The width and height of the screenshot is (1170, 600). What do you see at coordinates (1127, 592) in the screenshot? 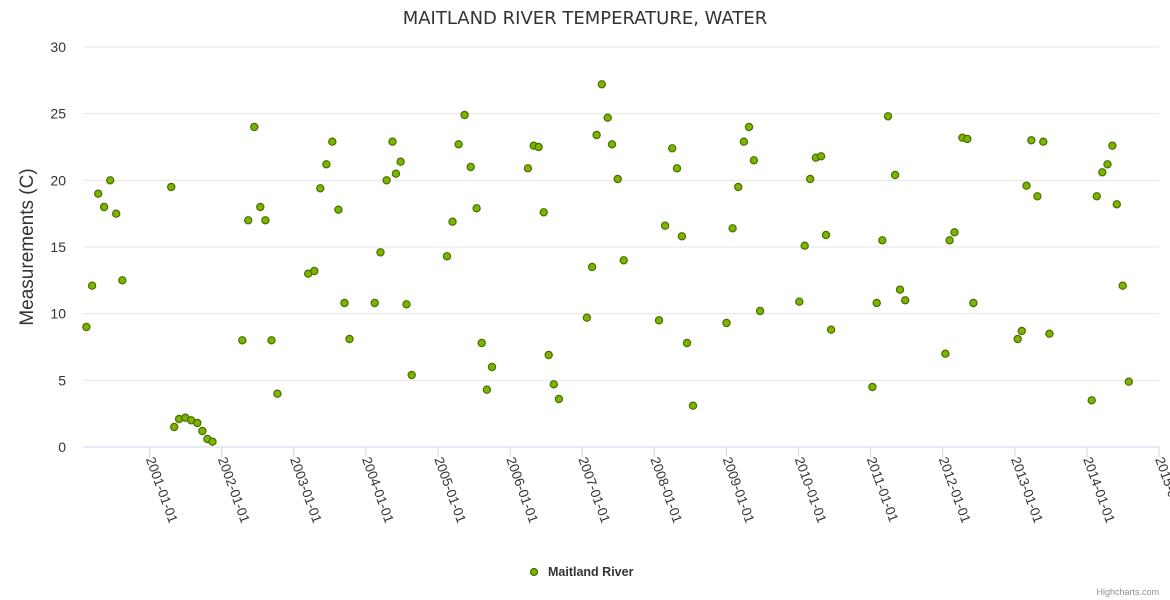
I see `credits-link: Highcharts.com` at bounding box center [1127, 592].